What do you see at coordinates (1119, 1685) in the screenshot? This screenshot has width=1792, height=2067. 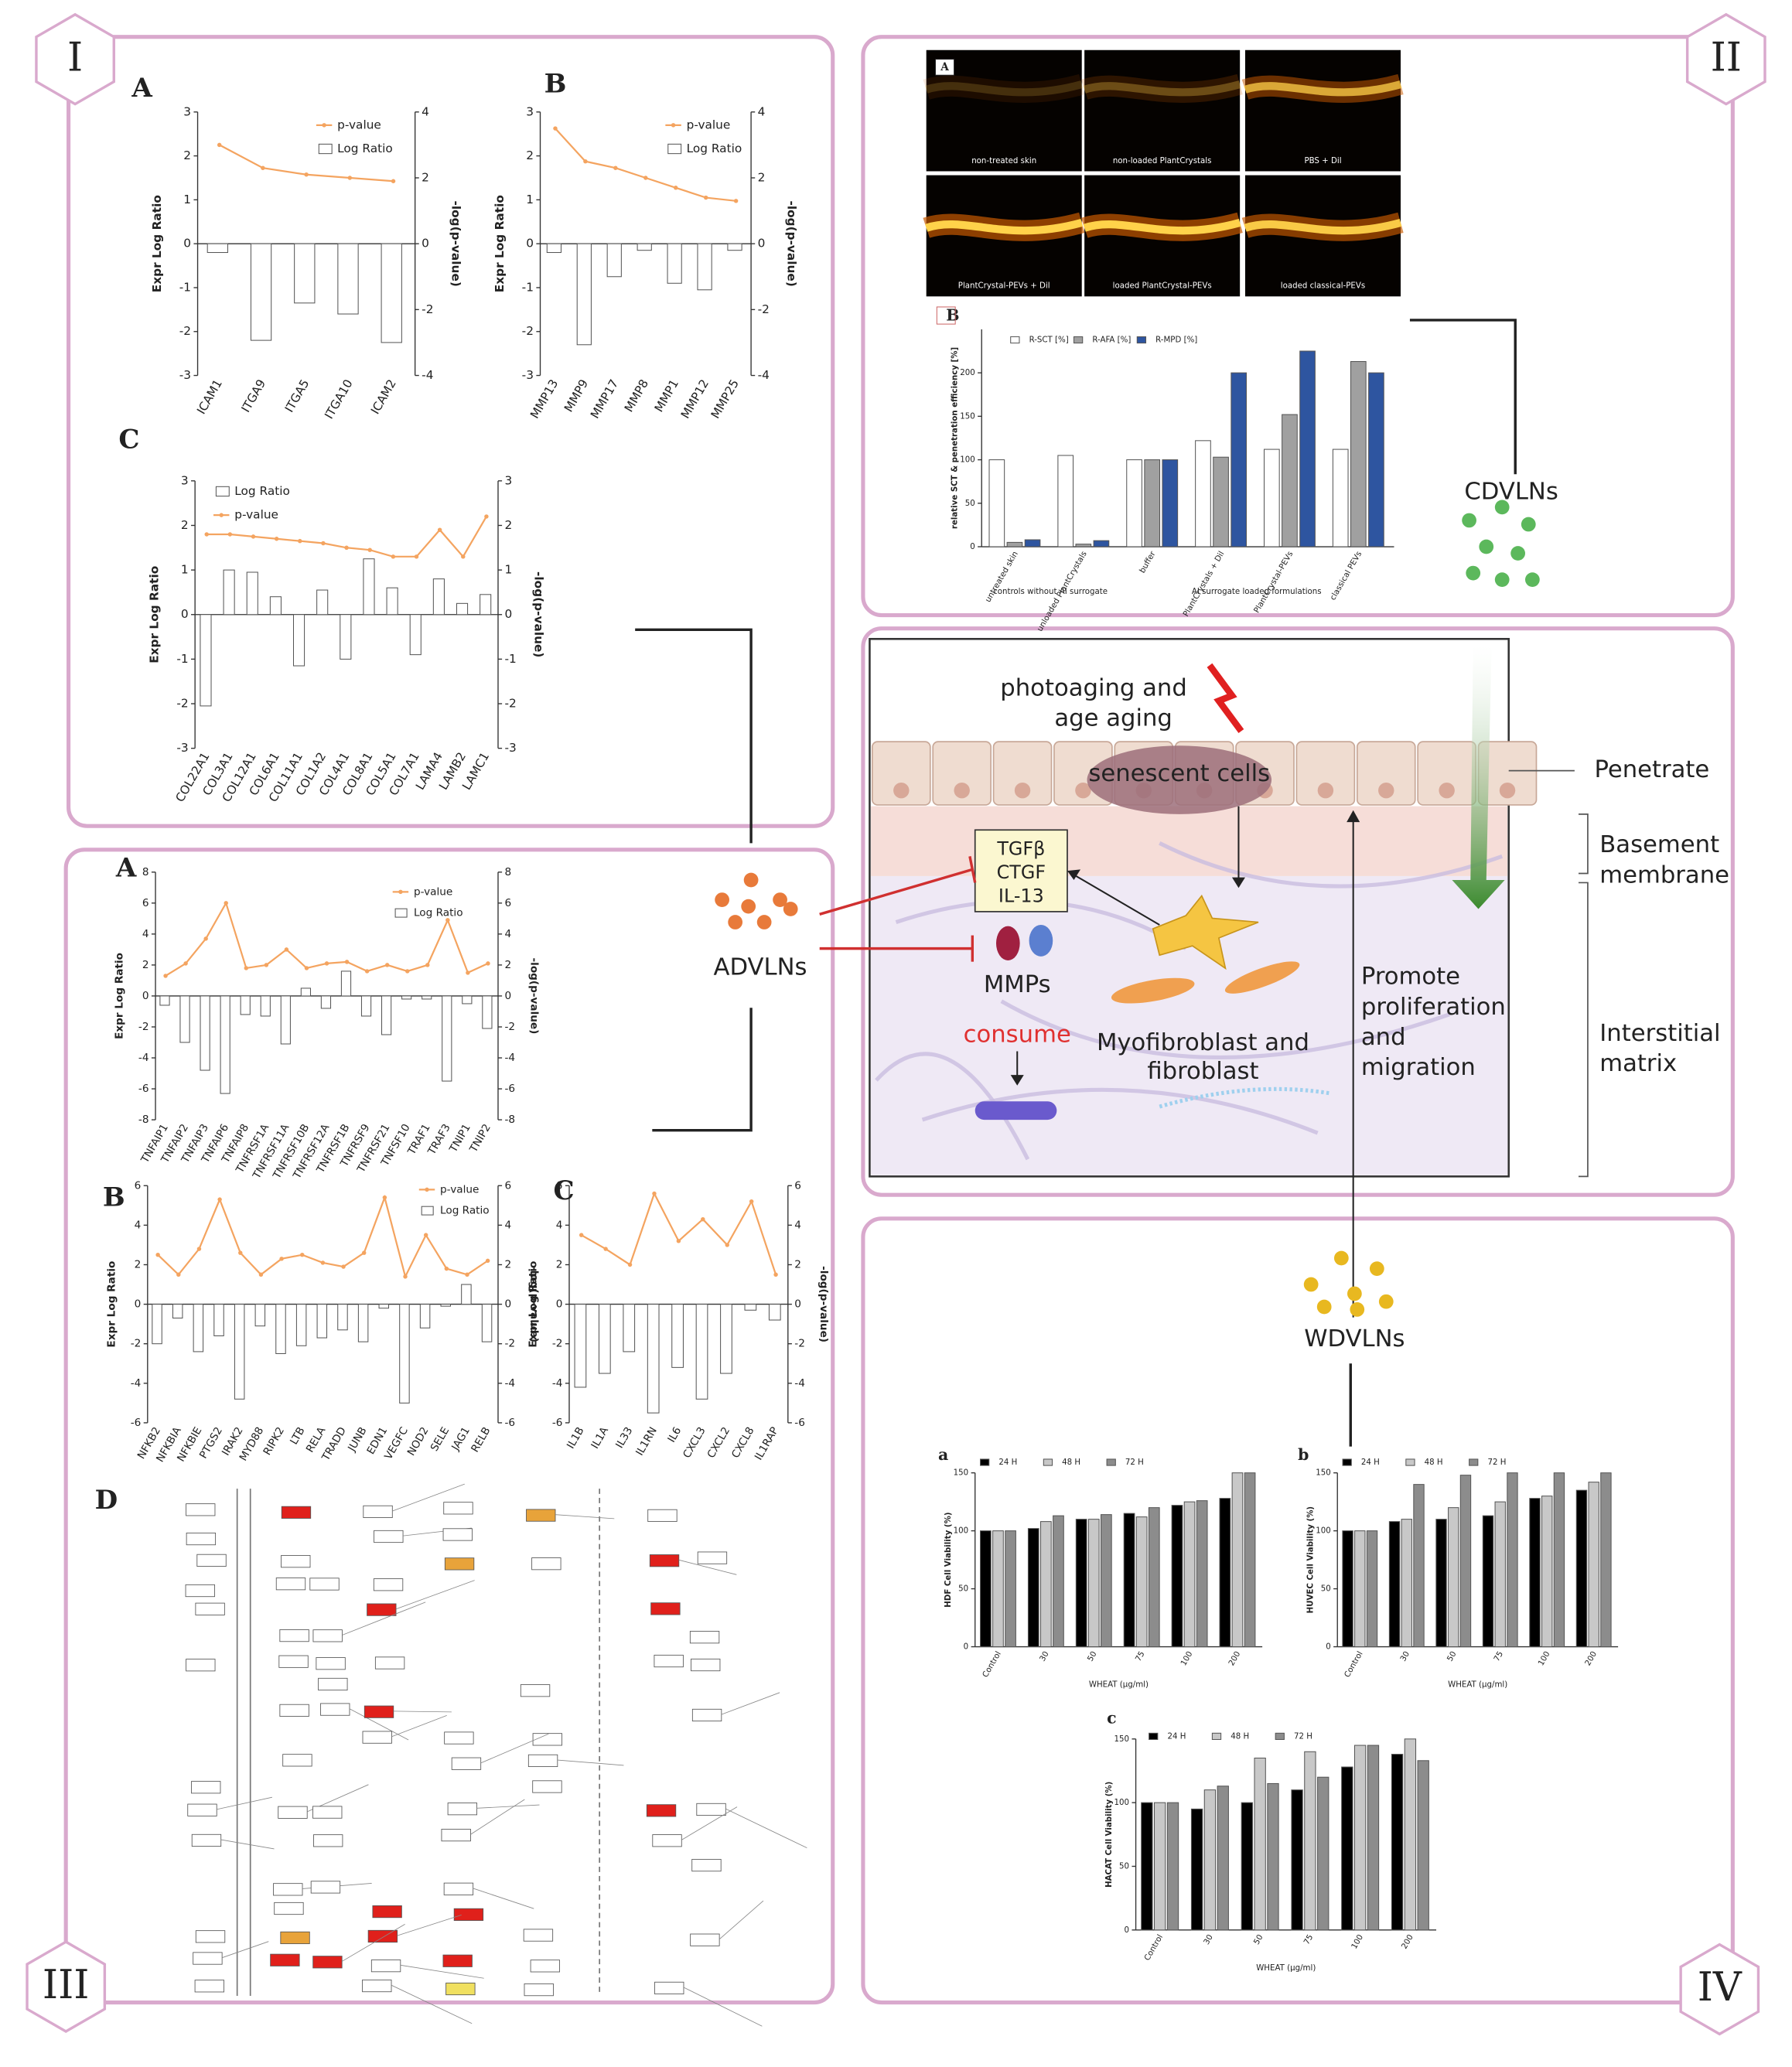 I see `x-axis-title: WHEAT (μg/ml)` at bounding box center [1119, 1685].